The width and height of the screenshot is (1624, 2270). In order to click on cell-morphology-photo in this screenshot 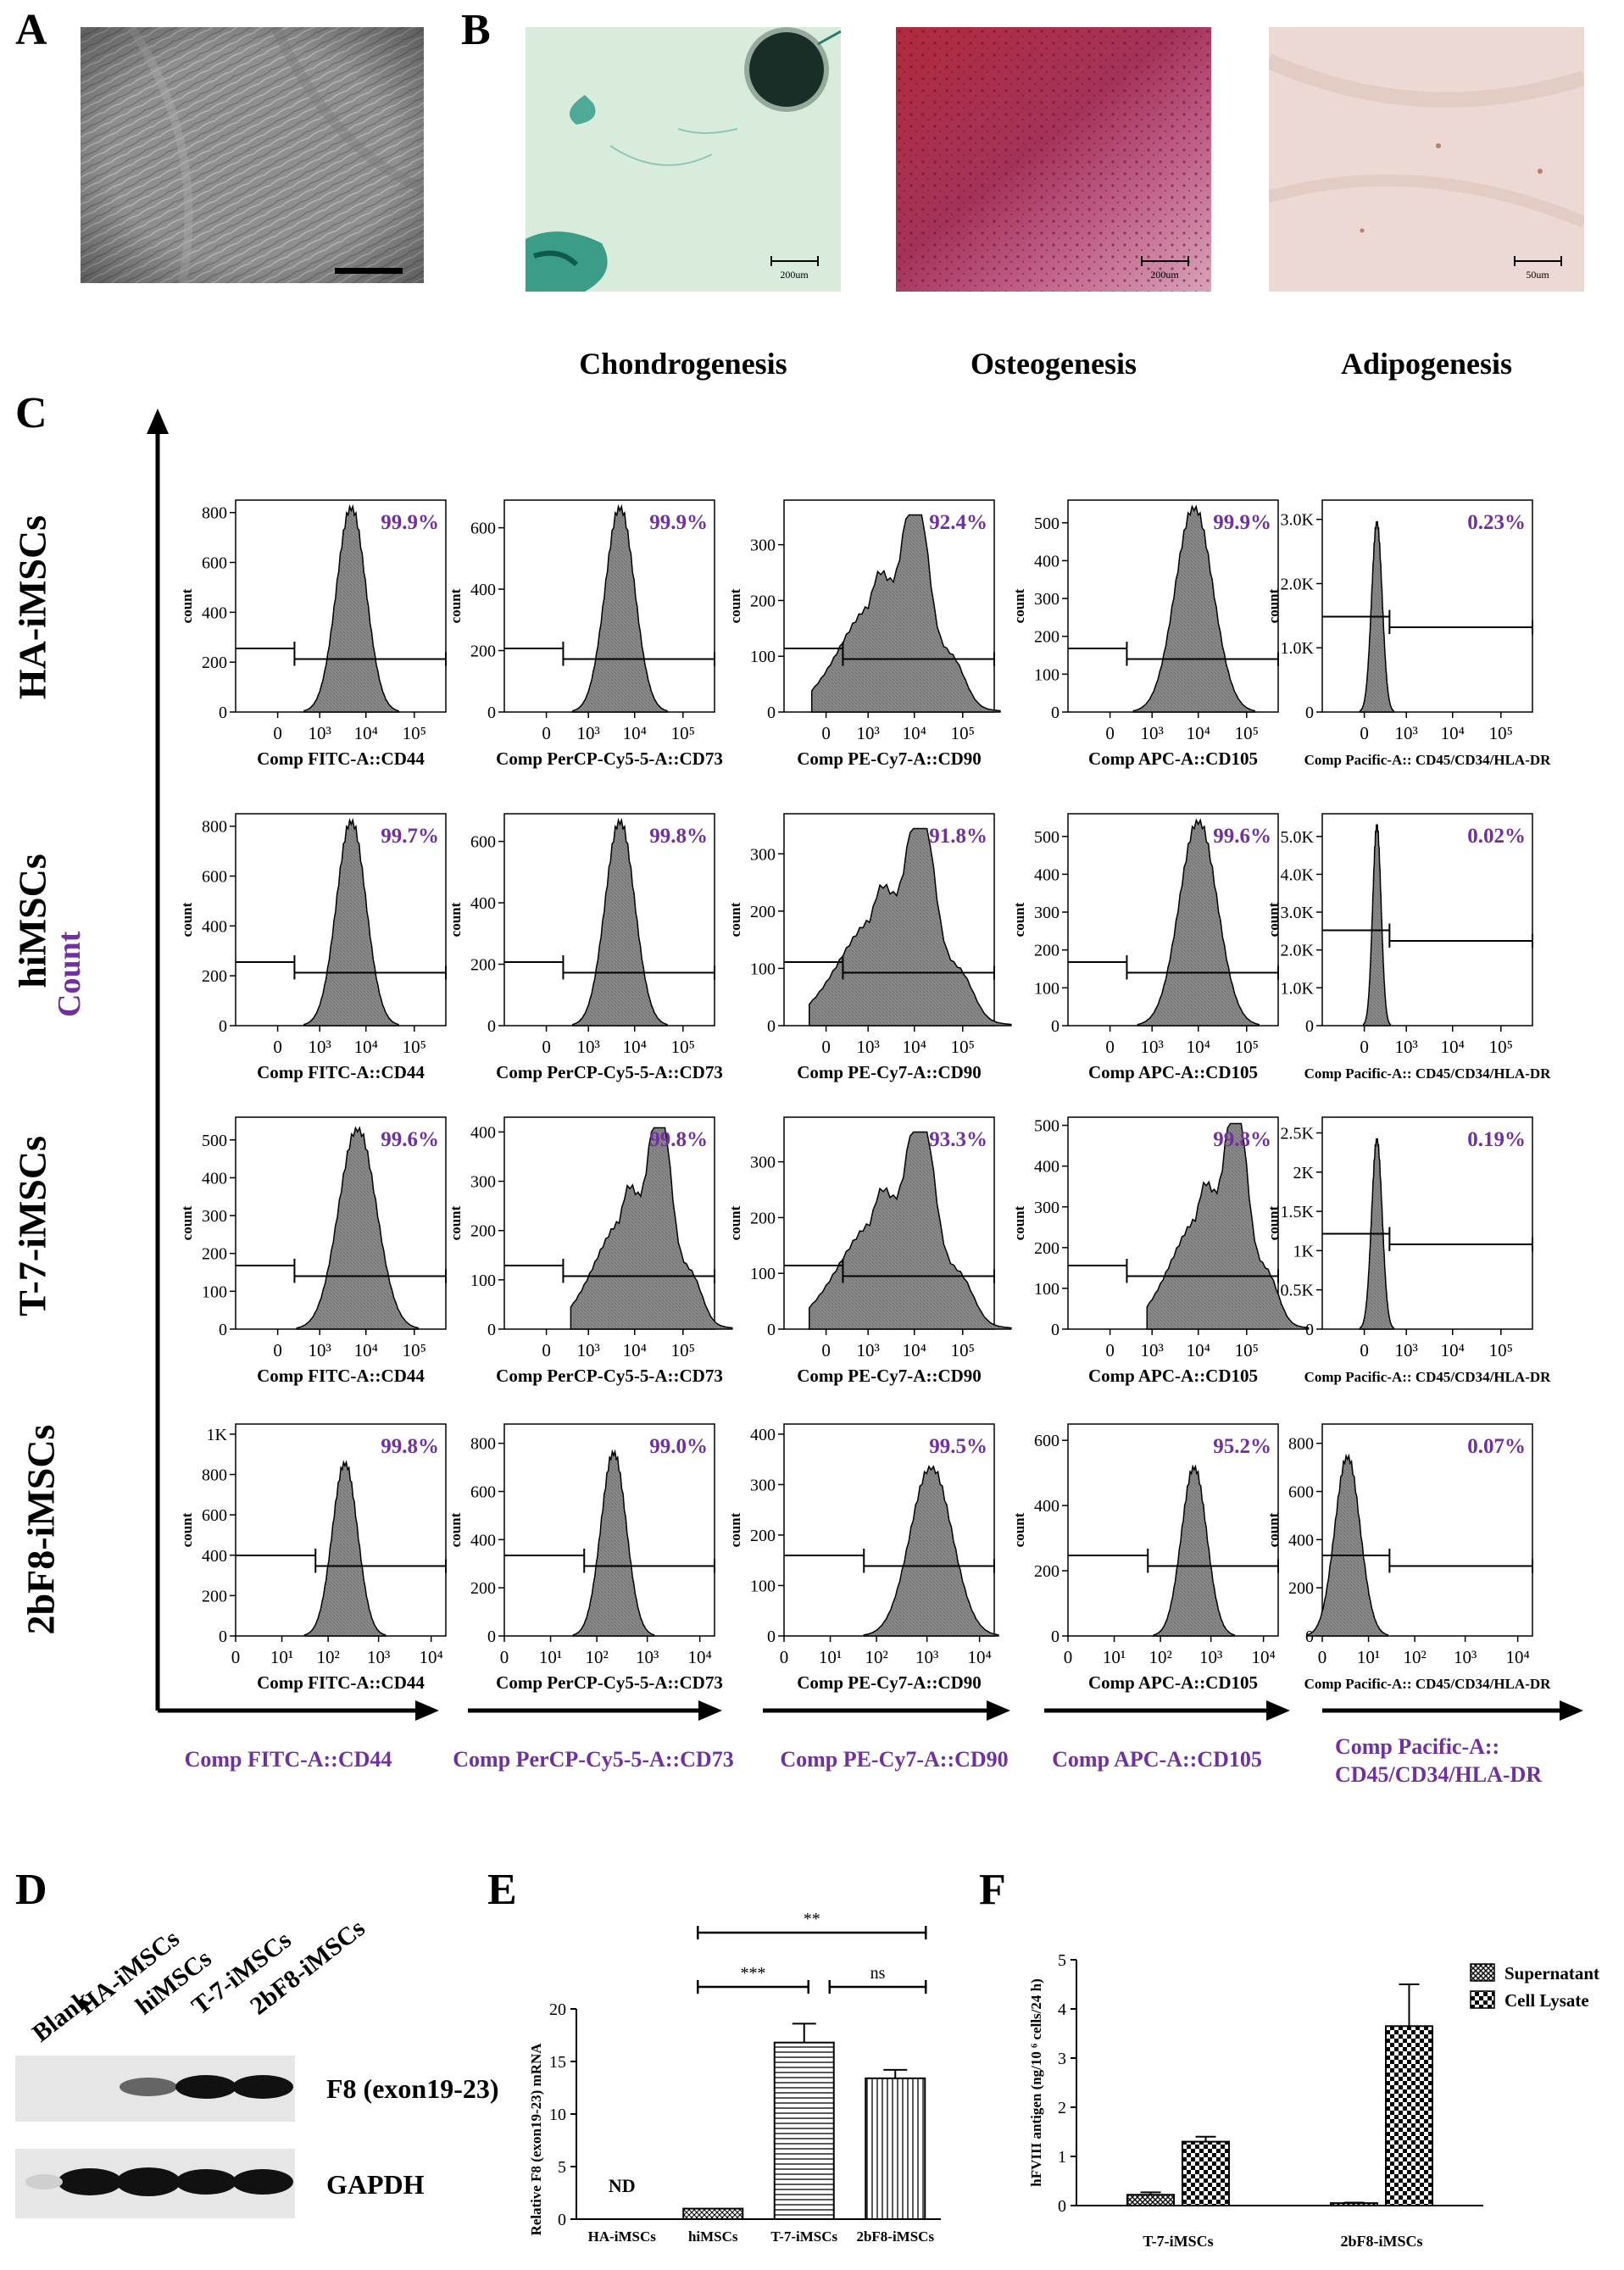, I will do `click(253, 155)`.